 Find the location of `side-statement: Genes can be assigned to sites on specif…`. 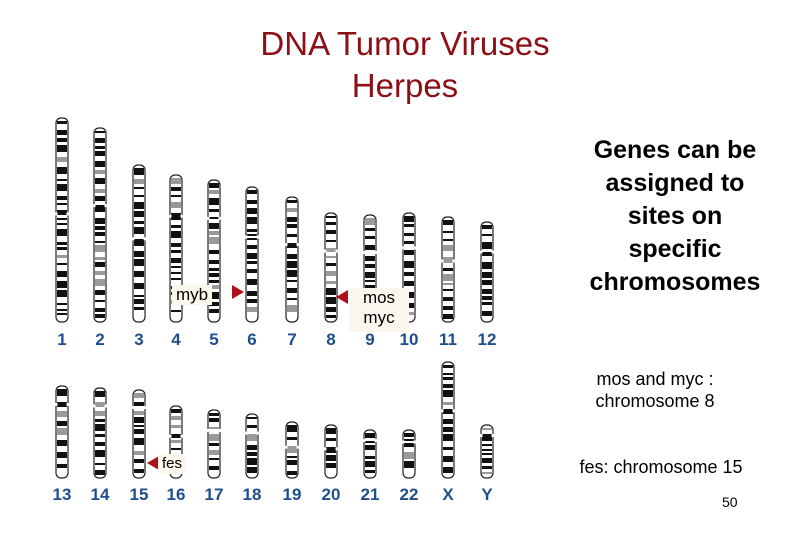

side-statement: Genes can be assigned to sites on specif… is located at coordinates (675, 216).